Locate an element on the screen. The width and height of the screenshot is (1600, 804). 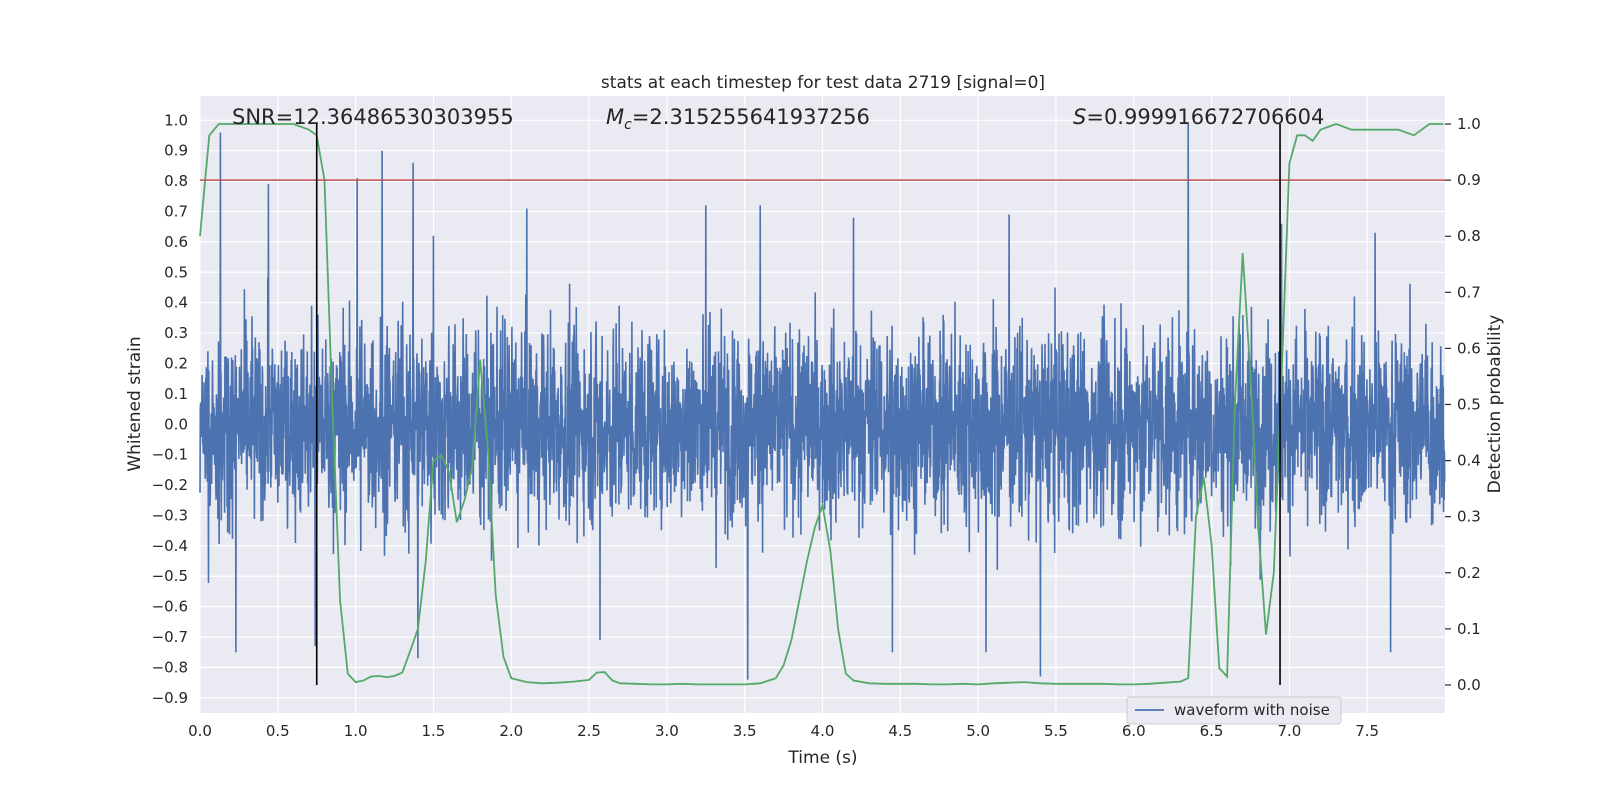
x-tick-label: 6.5 is located at coordinates (1212, 731).